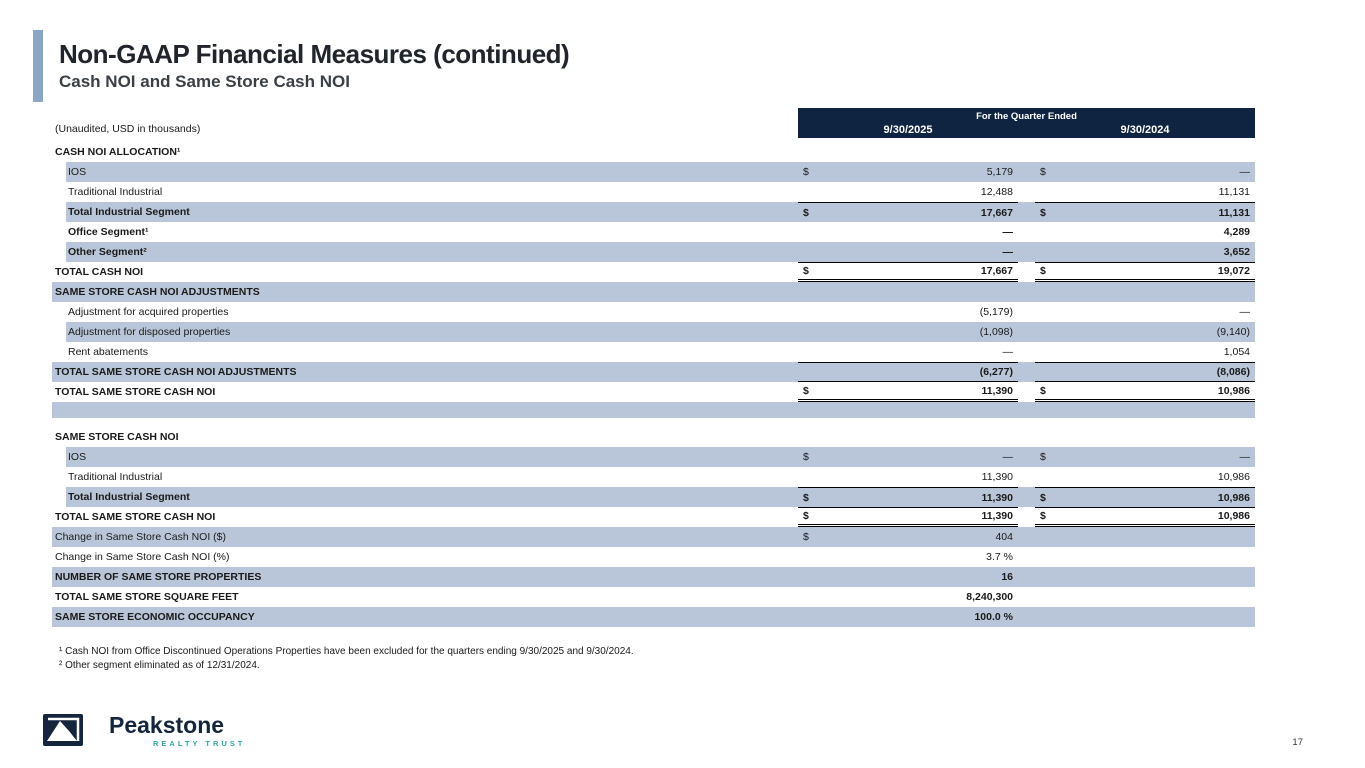 The image size is (1365, 768). Describe the element at coordinates (1145, 232) in the screenshot. I see `value-cell-2024: 4,289` at that location.